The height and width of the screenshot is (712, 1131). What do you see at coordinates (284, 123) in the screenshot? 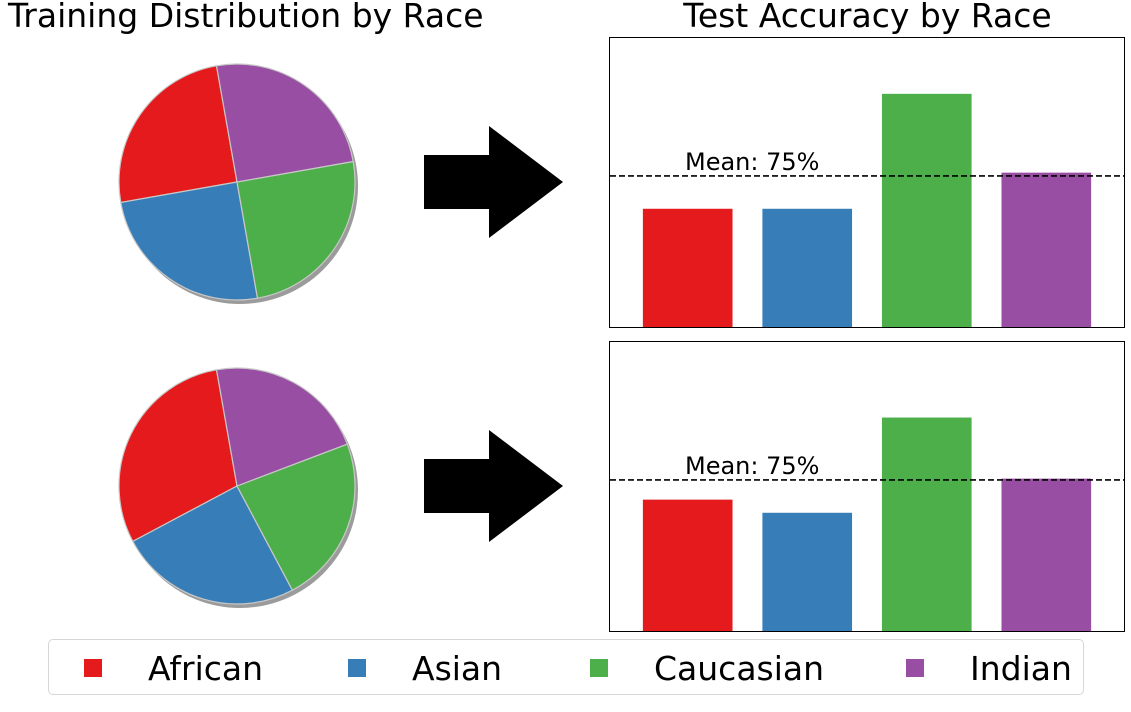
I see `pie-slice-indian-top` at bounding box center [284, 123].